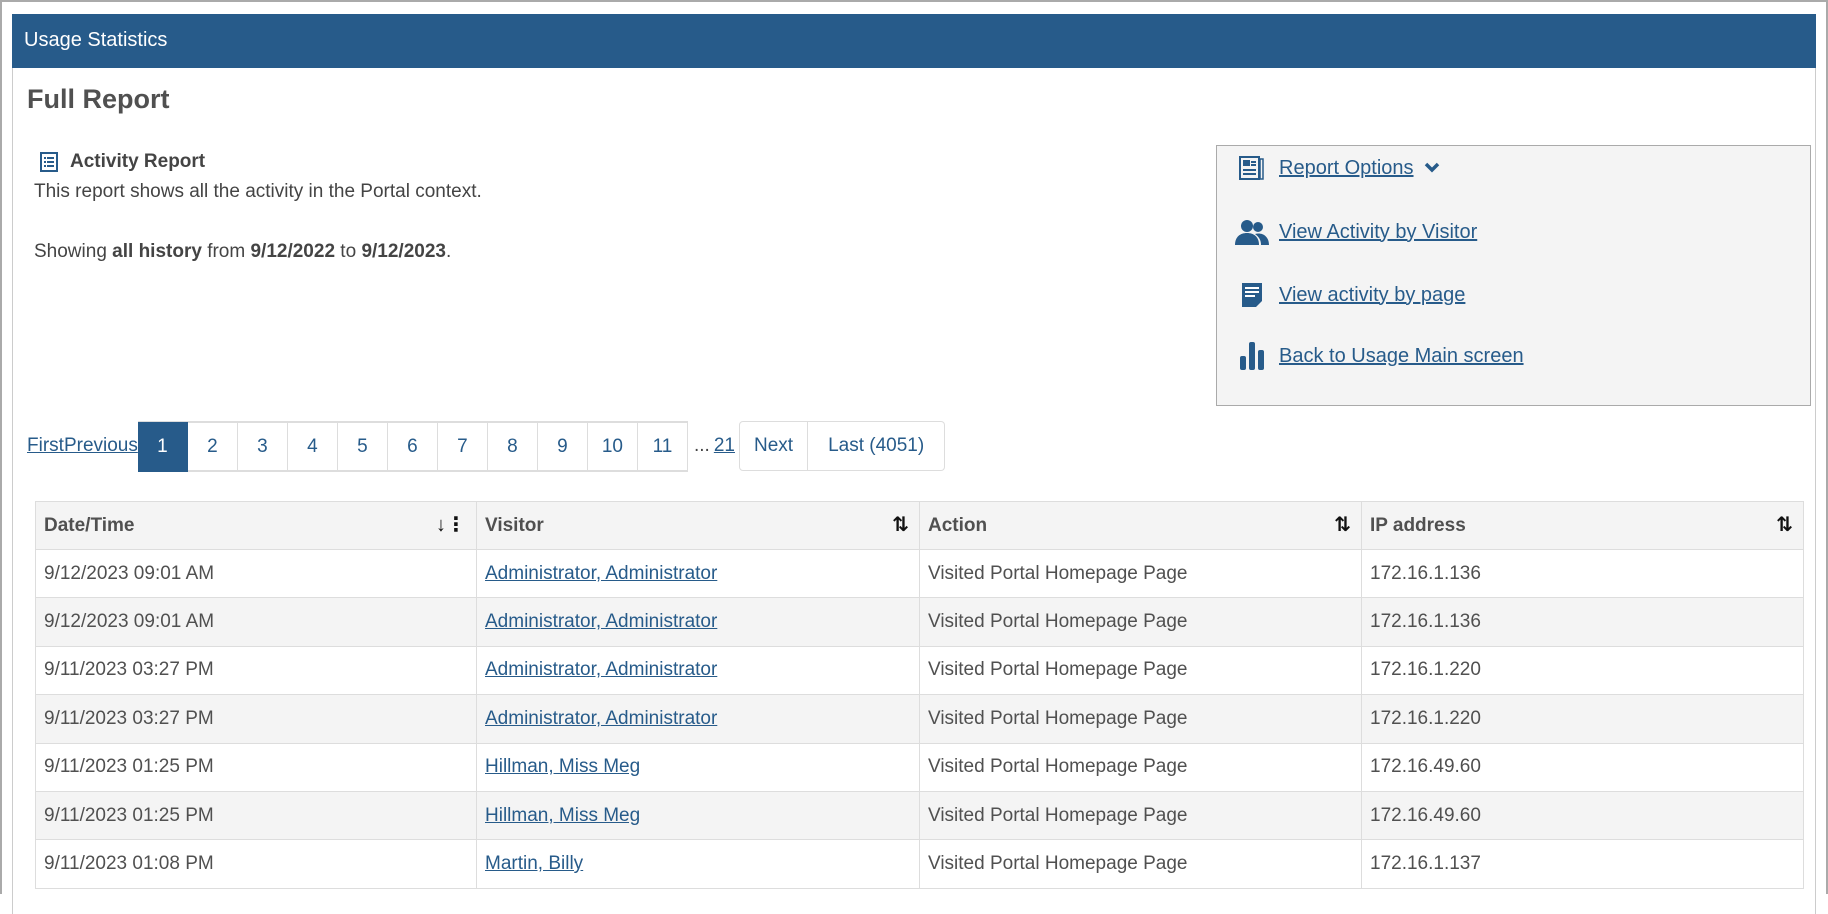 The image size is (1828, 914). Describe the element at coordinates (162, 447) in the screenshot. I see `page-link-1: 1` at that location.